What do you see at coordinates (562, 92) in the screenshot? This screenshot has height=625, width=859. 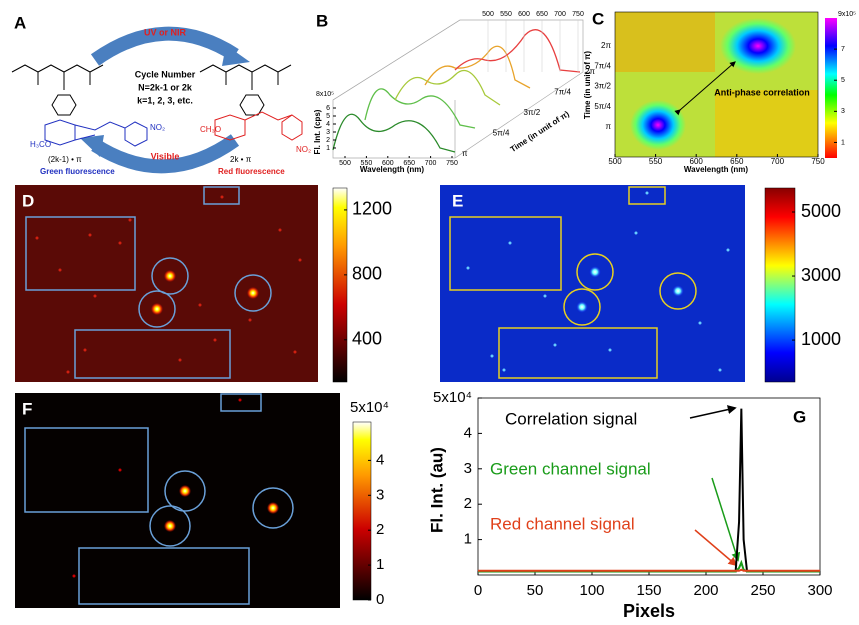 I see `z-tick-label: 7π/4` at bounding box center [562, 92].